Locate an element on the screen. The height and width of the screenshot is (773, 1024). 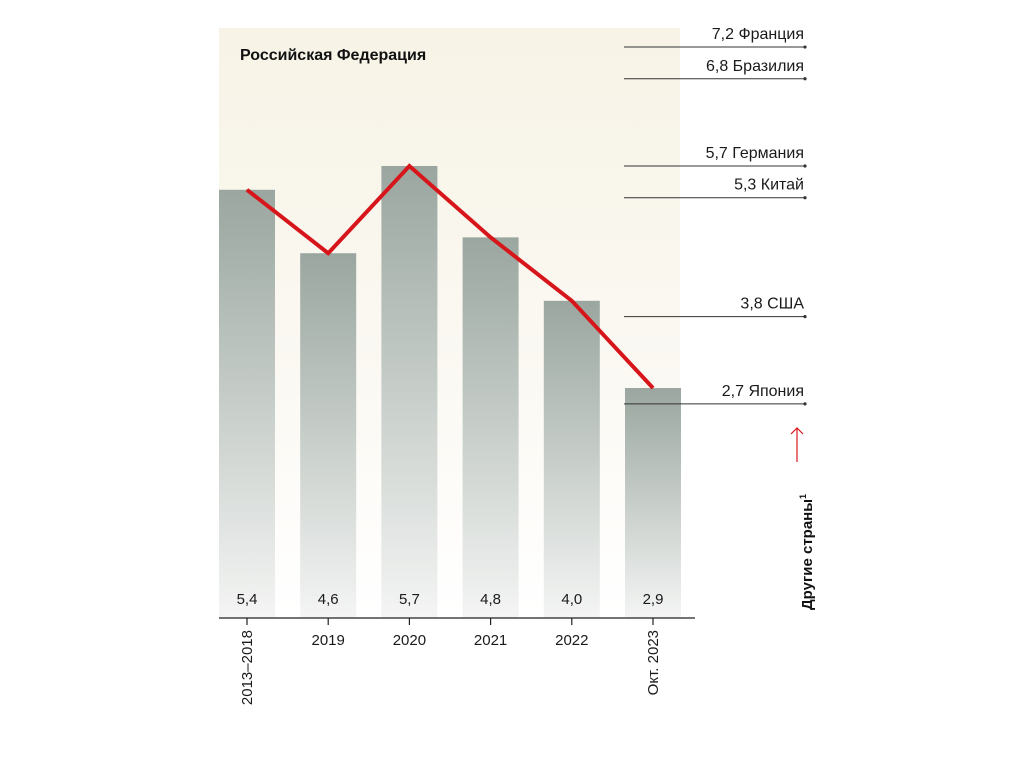
reference-label: 3,8 США is located at coordinates (772, 304).